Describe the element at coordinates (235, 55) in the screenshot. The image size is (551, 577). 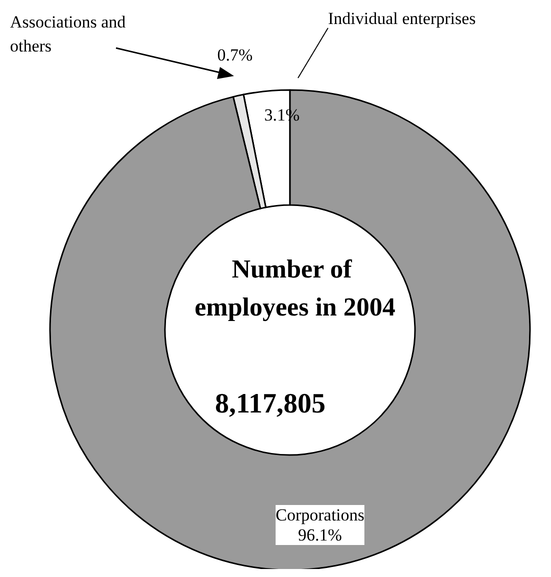
I see `data-label: 0.7%` at that location.